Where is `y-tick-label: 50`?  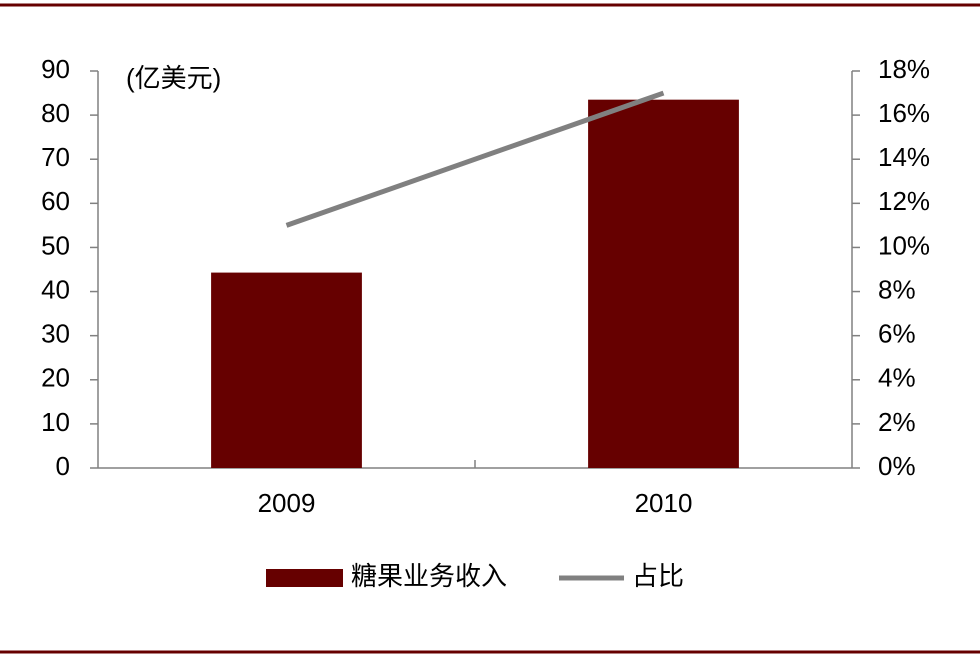
y-tick-label: 50 is located at coordinates (55, 245).